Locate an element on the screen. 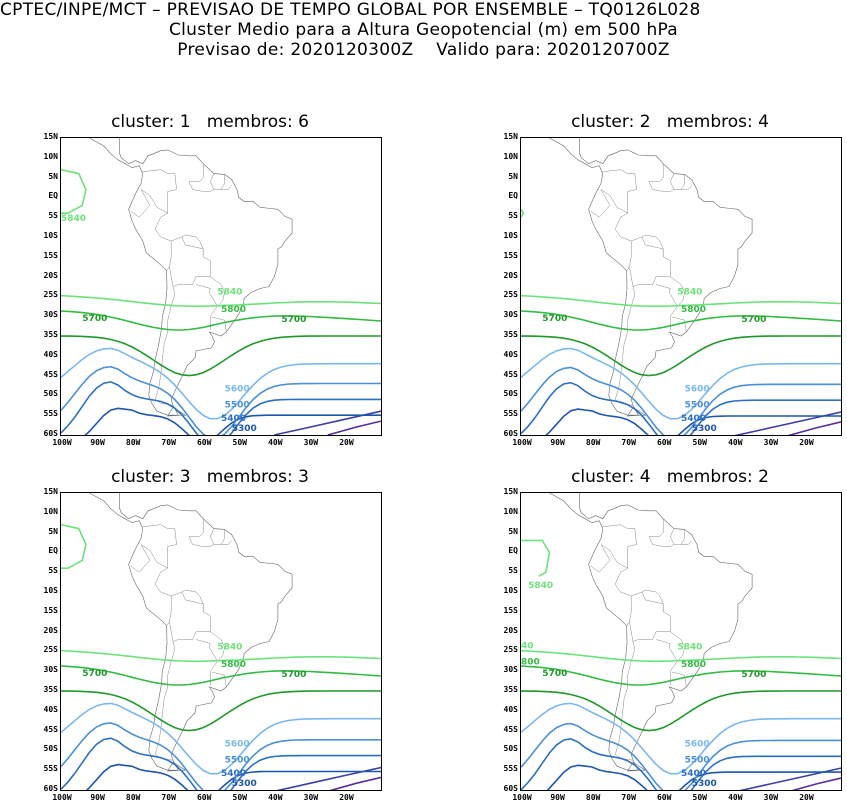 The width and height of the screenshot is (847, 807). y-tick-label: 60S is located at coordinates (50, 433).